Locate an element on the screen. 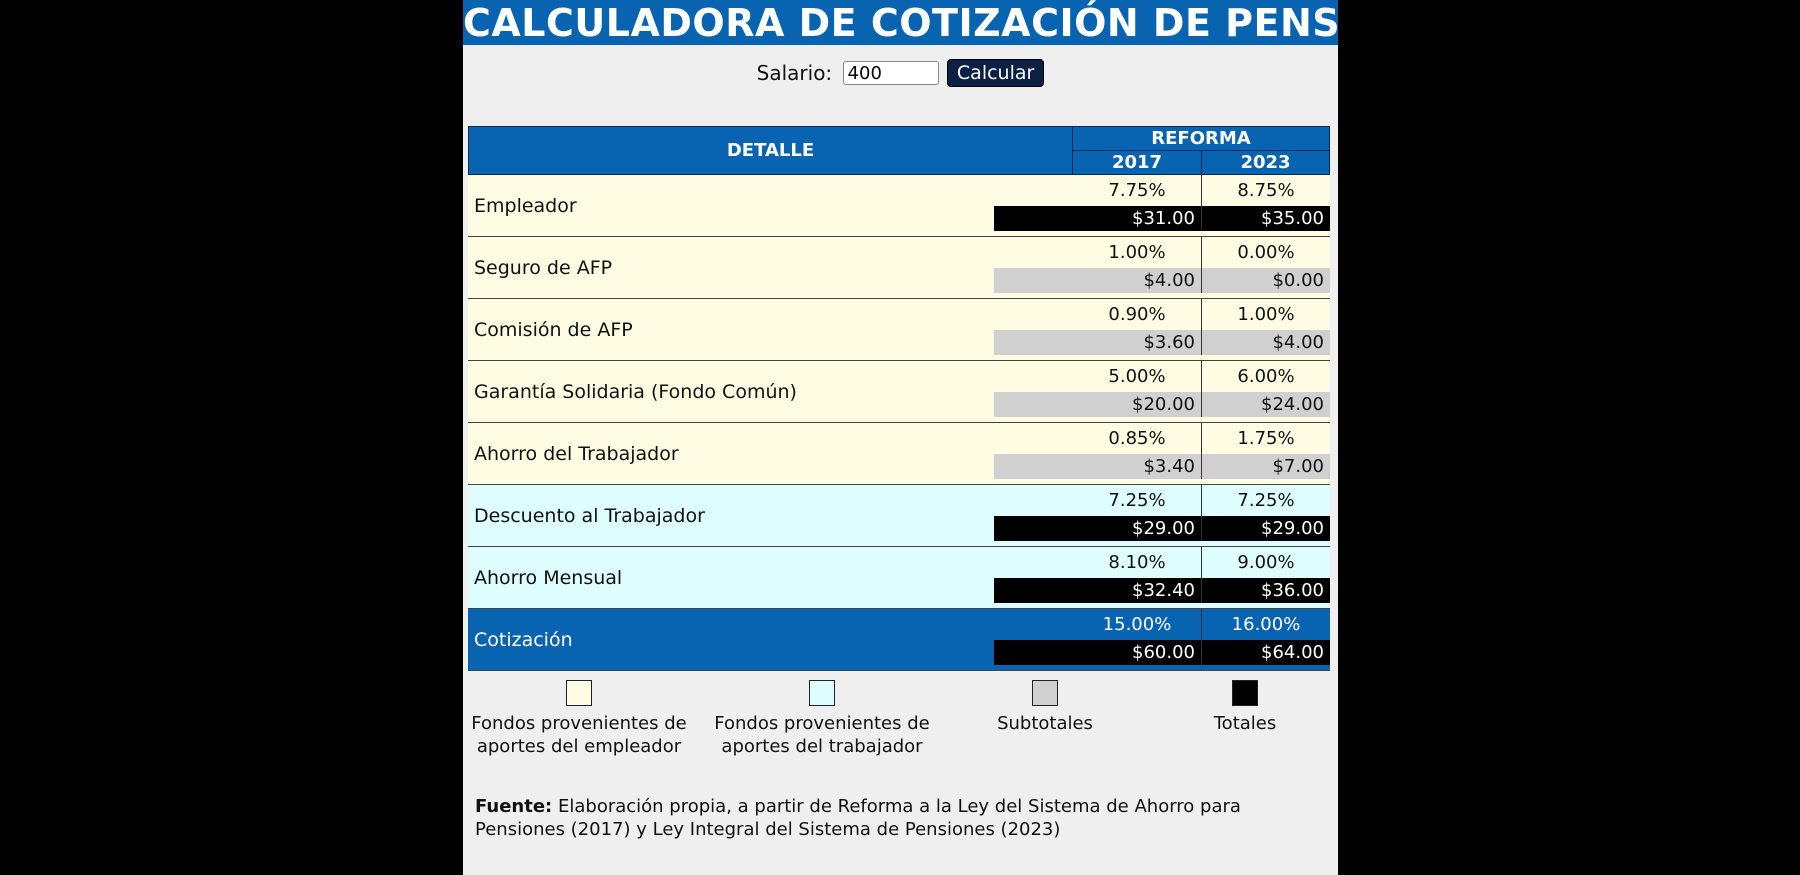 Image resolution: width=1800 pixels, height=875 pixels. year-2023-header: 2023 is located at coordinates (1265, 162).